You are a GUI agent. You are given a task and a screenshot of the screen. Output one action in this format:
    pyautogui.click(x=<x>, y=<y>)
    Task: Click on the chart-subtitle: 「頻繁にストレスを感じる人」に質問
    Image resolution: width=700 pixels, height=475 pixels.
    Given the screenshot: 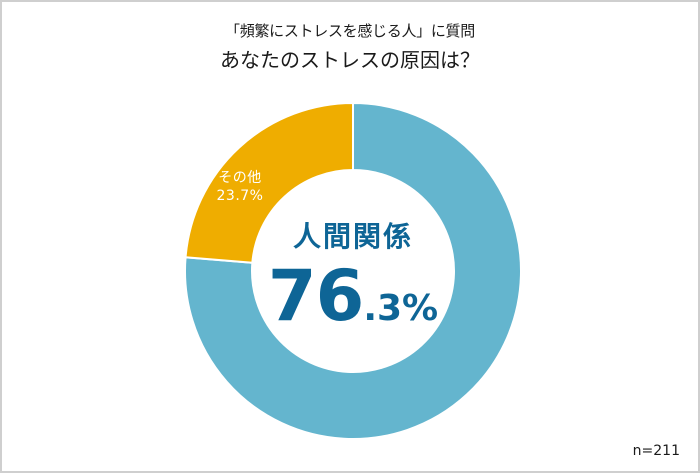 What is the action you would take?
    pyautogui.click(x=350, y=31)
    